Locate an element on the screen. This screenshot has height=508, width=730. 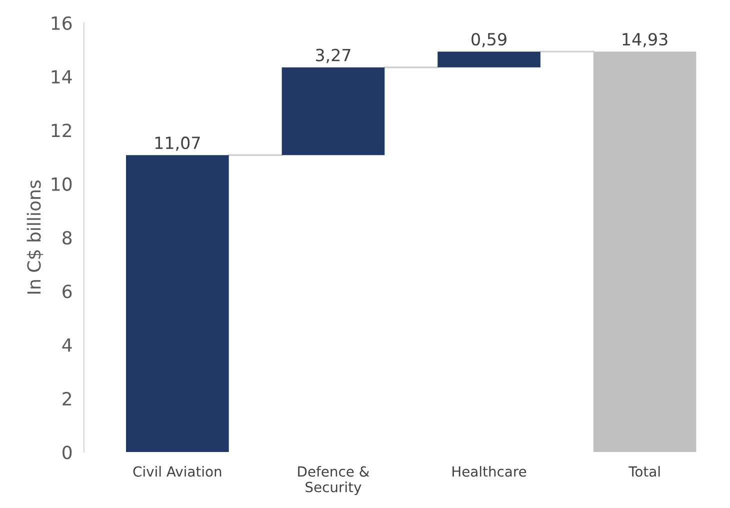
data-label: 14,93 is located at coordinates (645, 40).